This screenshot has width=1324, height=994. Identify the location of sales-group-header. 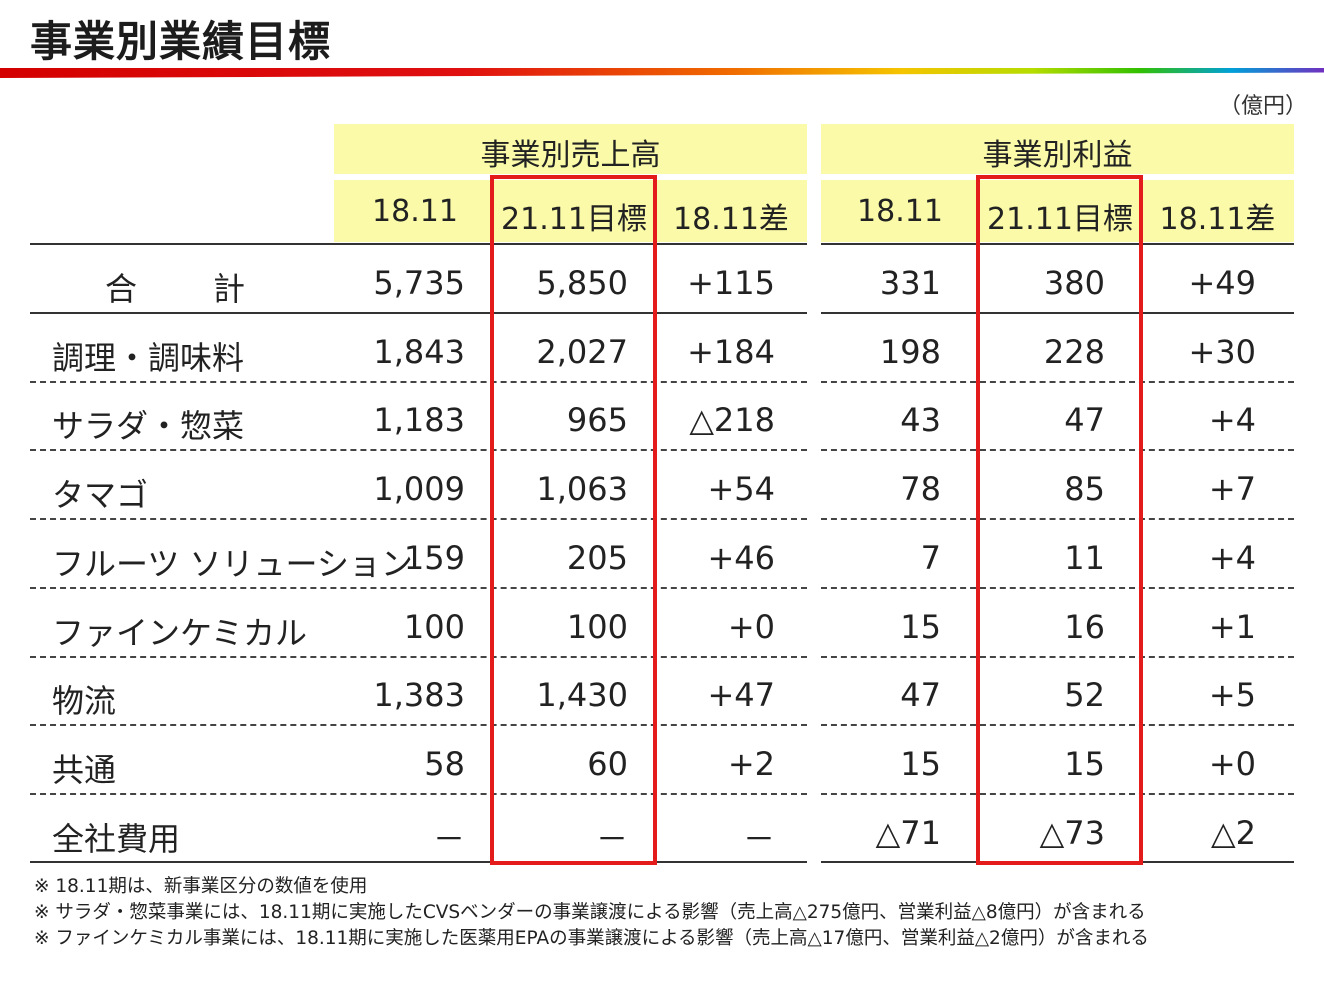
(570, 149).